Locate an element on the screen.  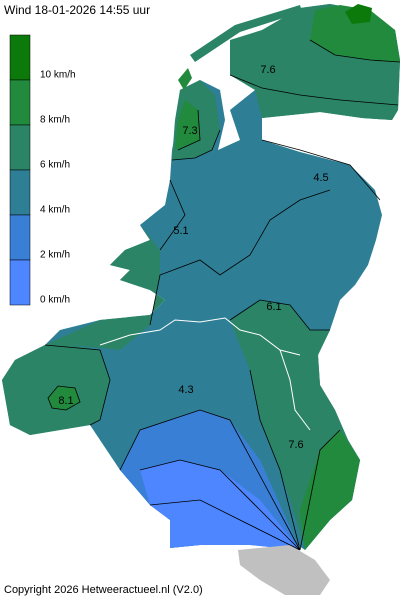
copyright: Copyright 2026 Hetweeractueel.nl (V2.0) is located at coordinates (103, 590).